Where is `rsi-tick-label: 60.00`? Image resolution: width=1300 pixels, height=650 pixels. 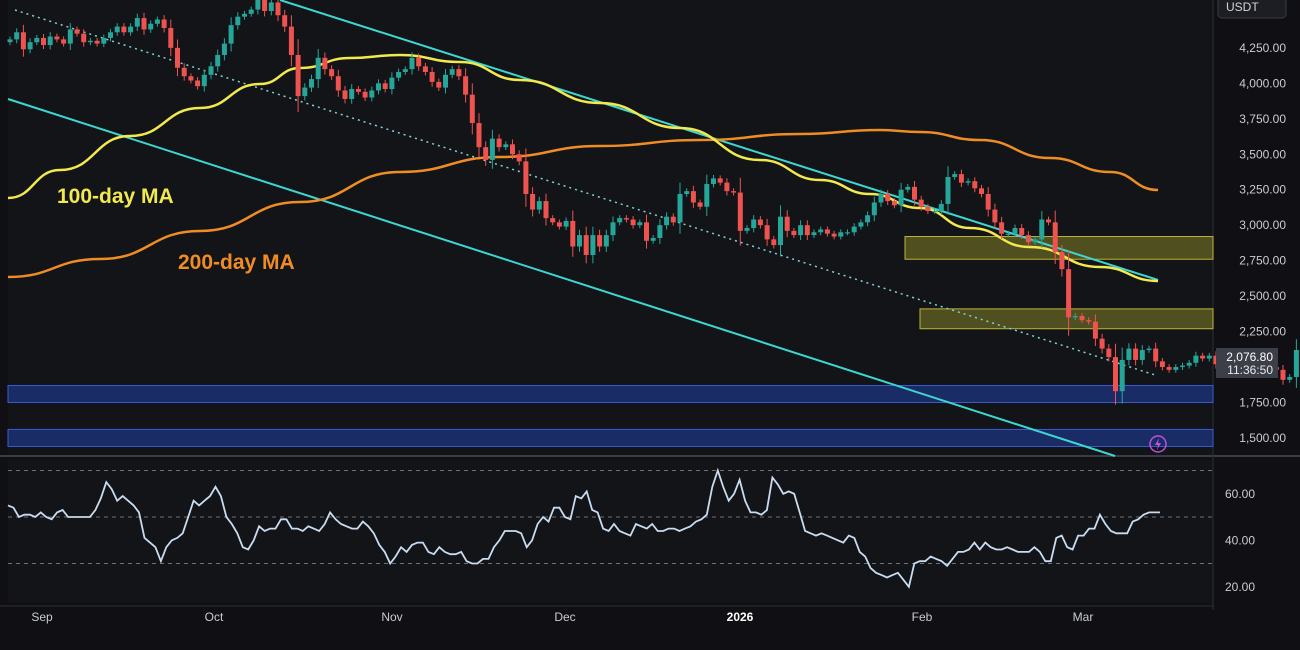 rsi-tick-label: 60.00 is located at coordinates (1240, 494).